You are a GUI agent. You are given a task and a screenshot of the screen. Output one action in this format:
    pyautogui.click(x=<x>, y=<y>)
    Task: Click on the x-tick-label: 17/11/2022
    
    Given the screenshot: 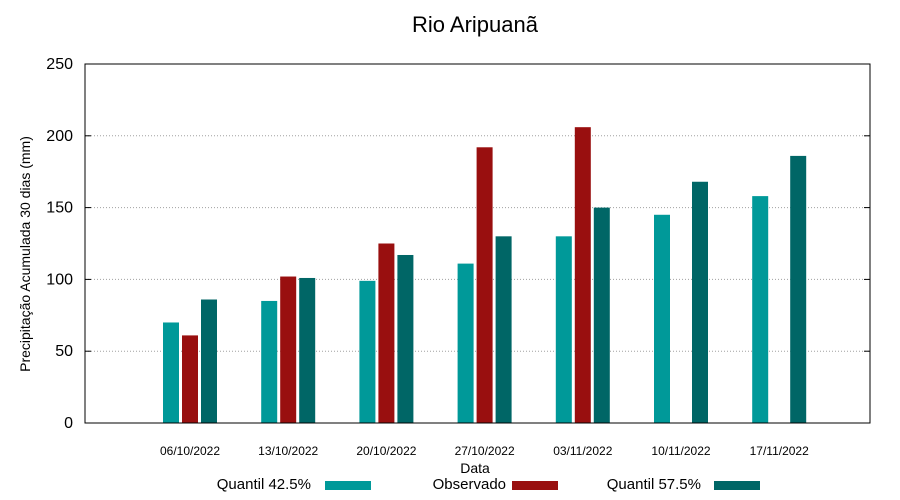 What is the action you would take?
    pyautogui.click(x=779, y=451)
    